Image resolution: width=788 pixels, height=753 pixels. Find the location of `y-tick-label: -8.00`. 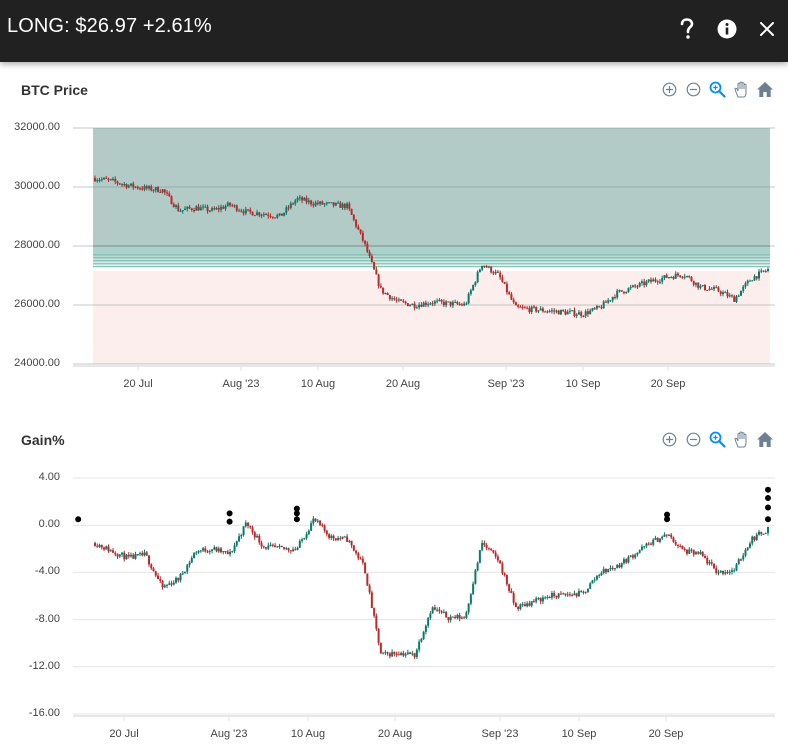

y-tick-label: -8.00 is located at coordinates (47, 618).